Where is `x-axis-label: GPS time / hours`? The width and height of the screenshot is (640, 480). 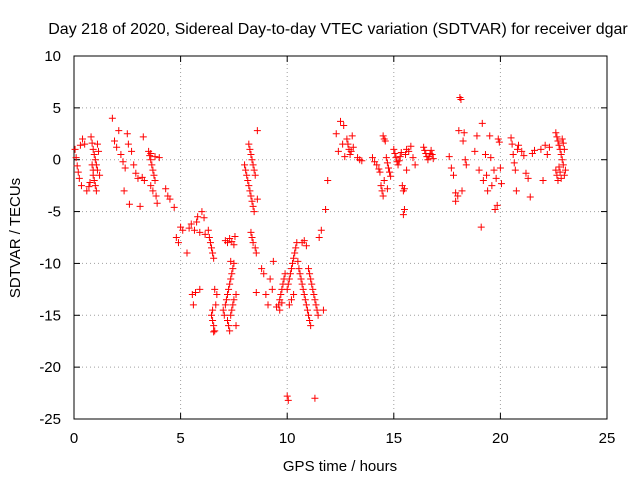
x-axis-label: GPS time / hours is located at coordinates (340, 466).